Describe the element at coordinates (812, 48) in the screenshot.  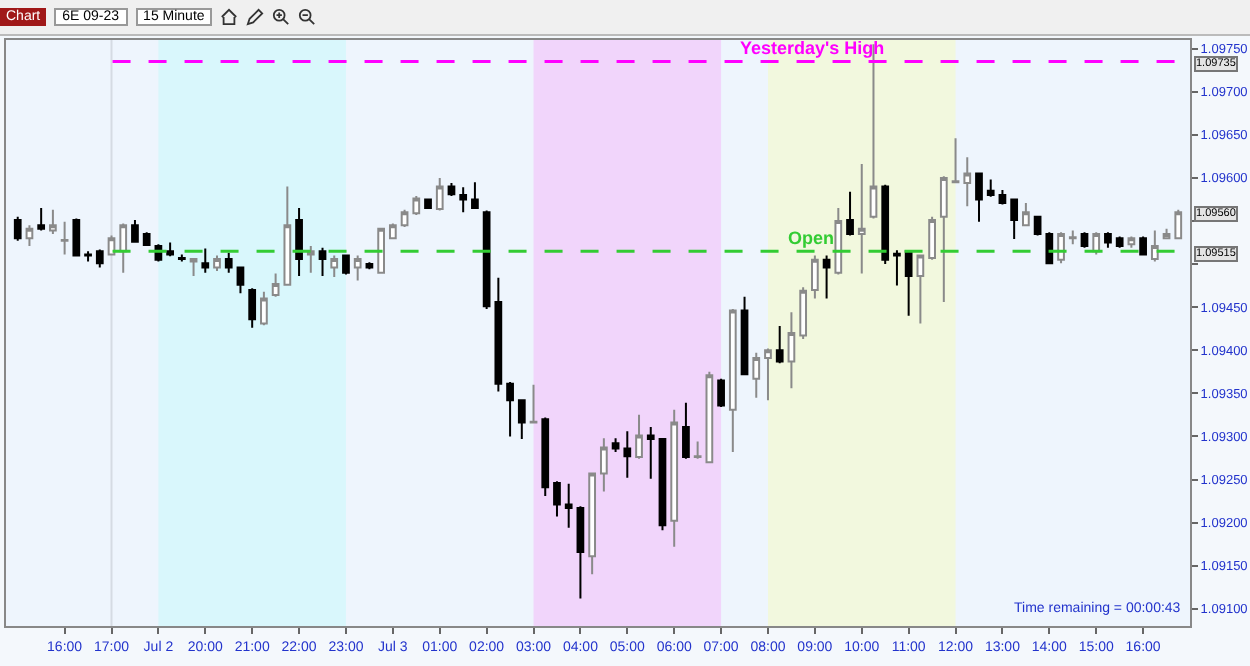
I see `ref-line-label: Yesterday's High` at that location.